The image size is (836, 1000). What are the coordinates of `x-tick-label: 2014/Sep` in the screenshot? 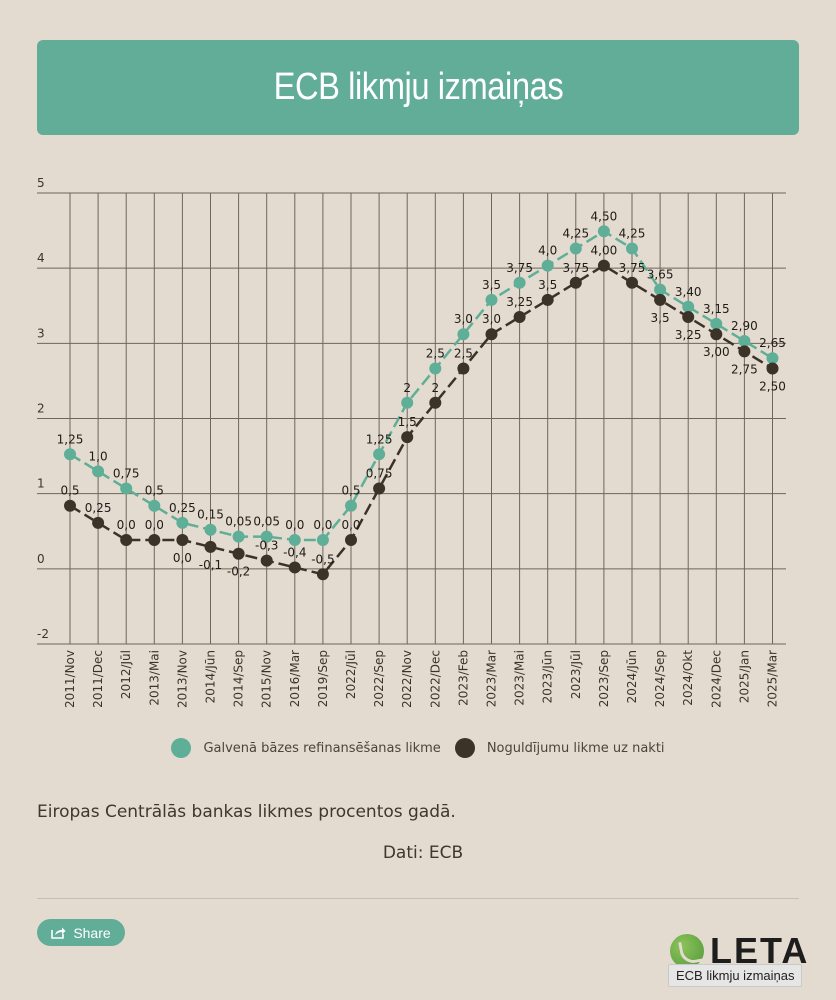 It's located at (239, 678).